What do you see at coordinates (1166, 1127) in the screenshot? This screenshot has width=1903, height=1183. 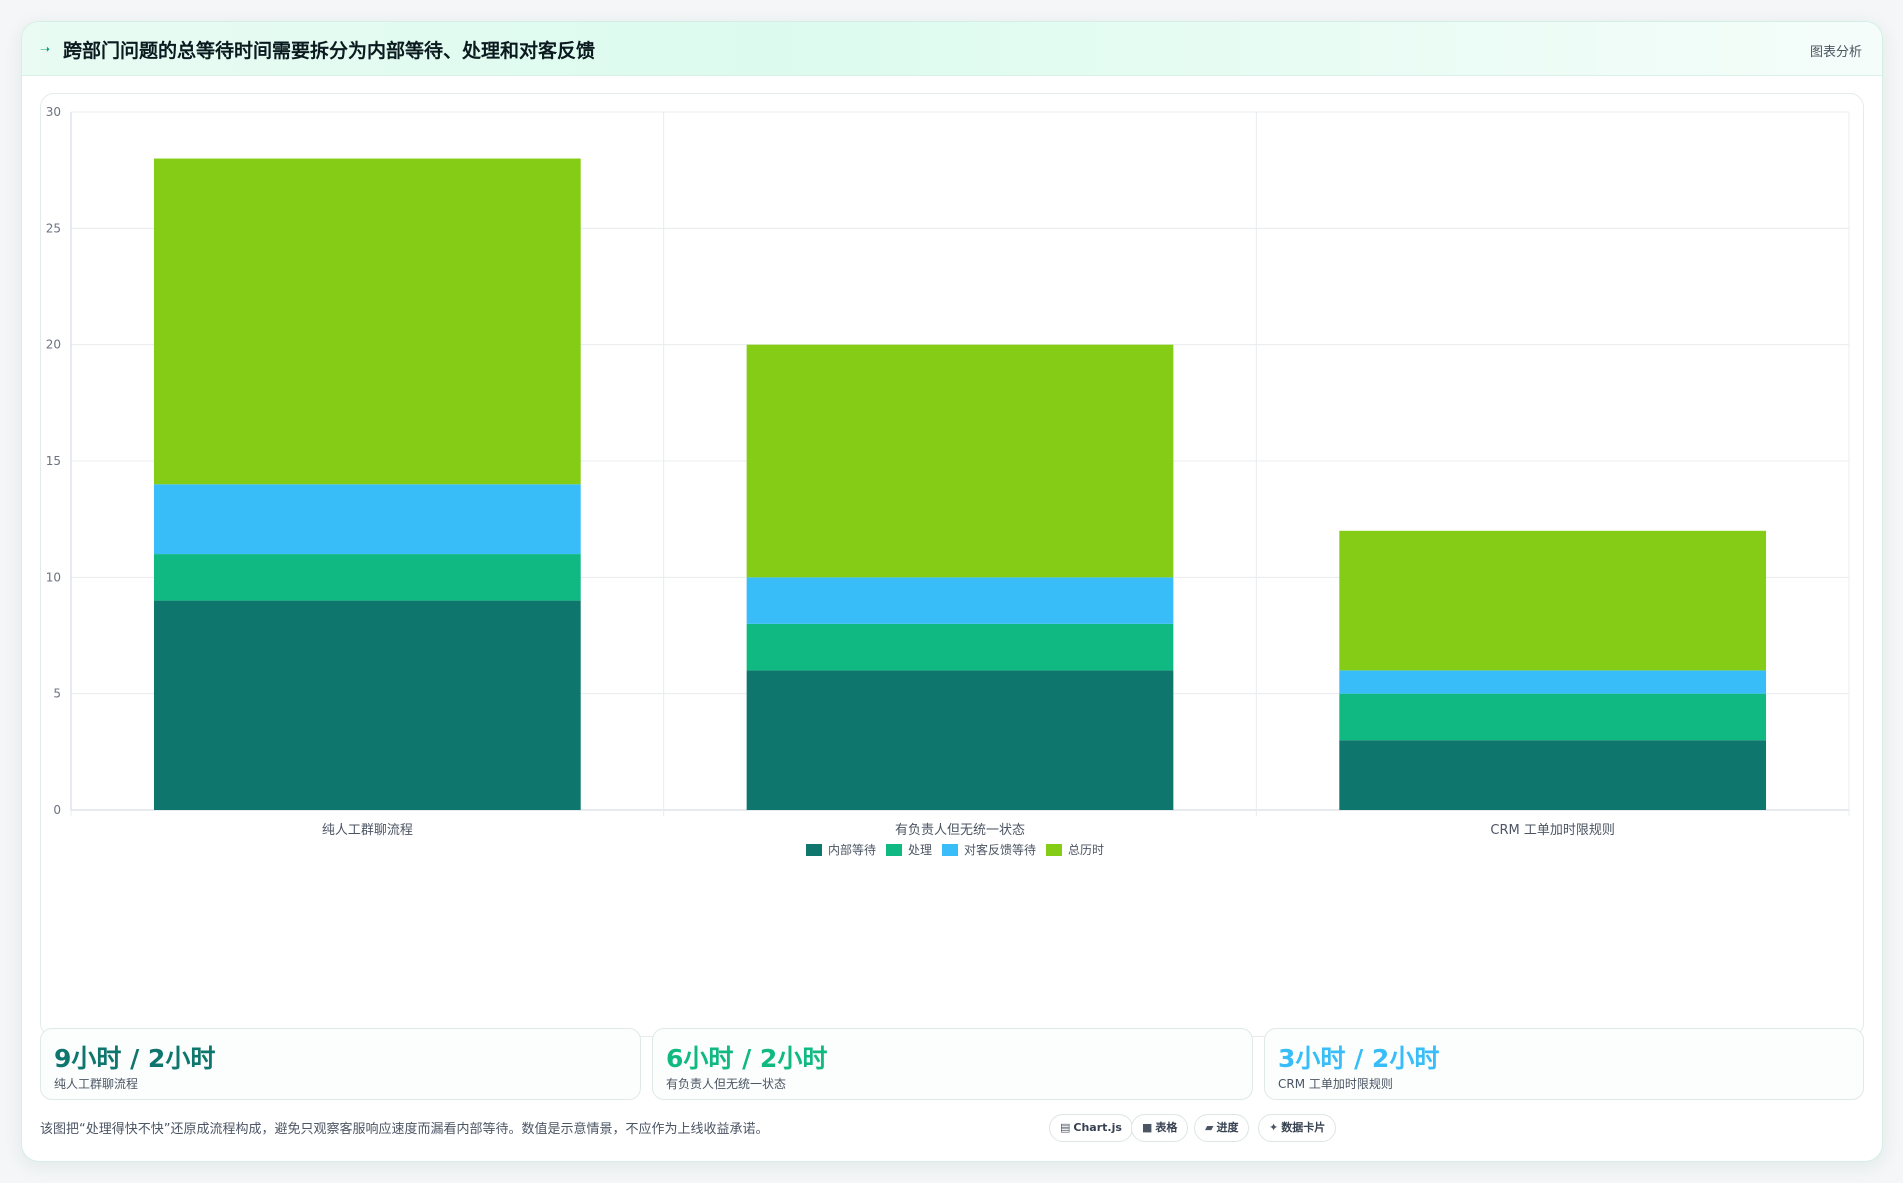 I see `chip-label: 表格` at bounding box center [1166, 1127].